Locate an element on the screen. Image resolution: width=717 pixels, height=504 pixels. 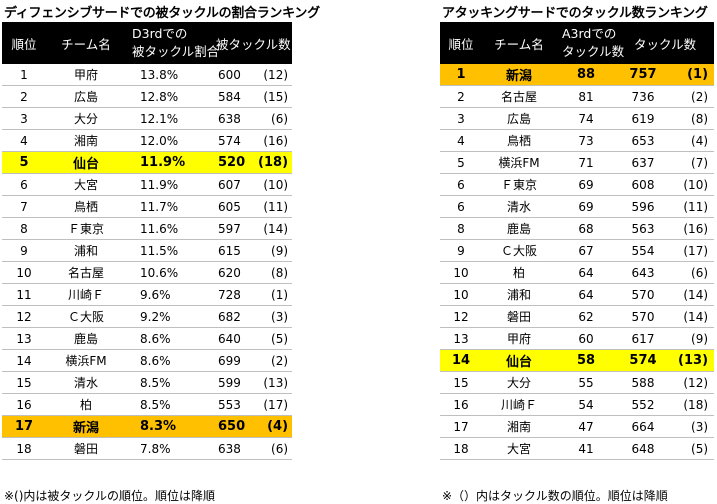
team-cell: 磐田 is located at coordinates (519, 316).